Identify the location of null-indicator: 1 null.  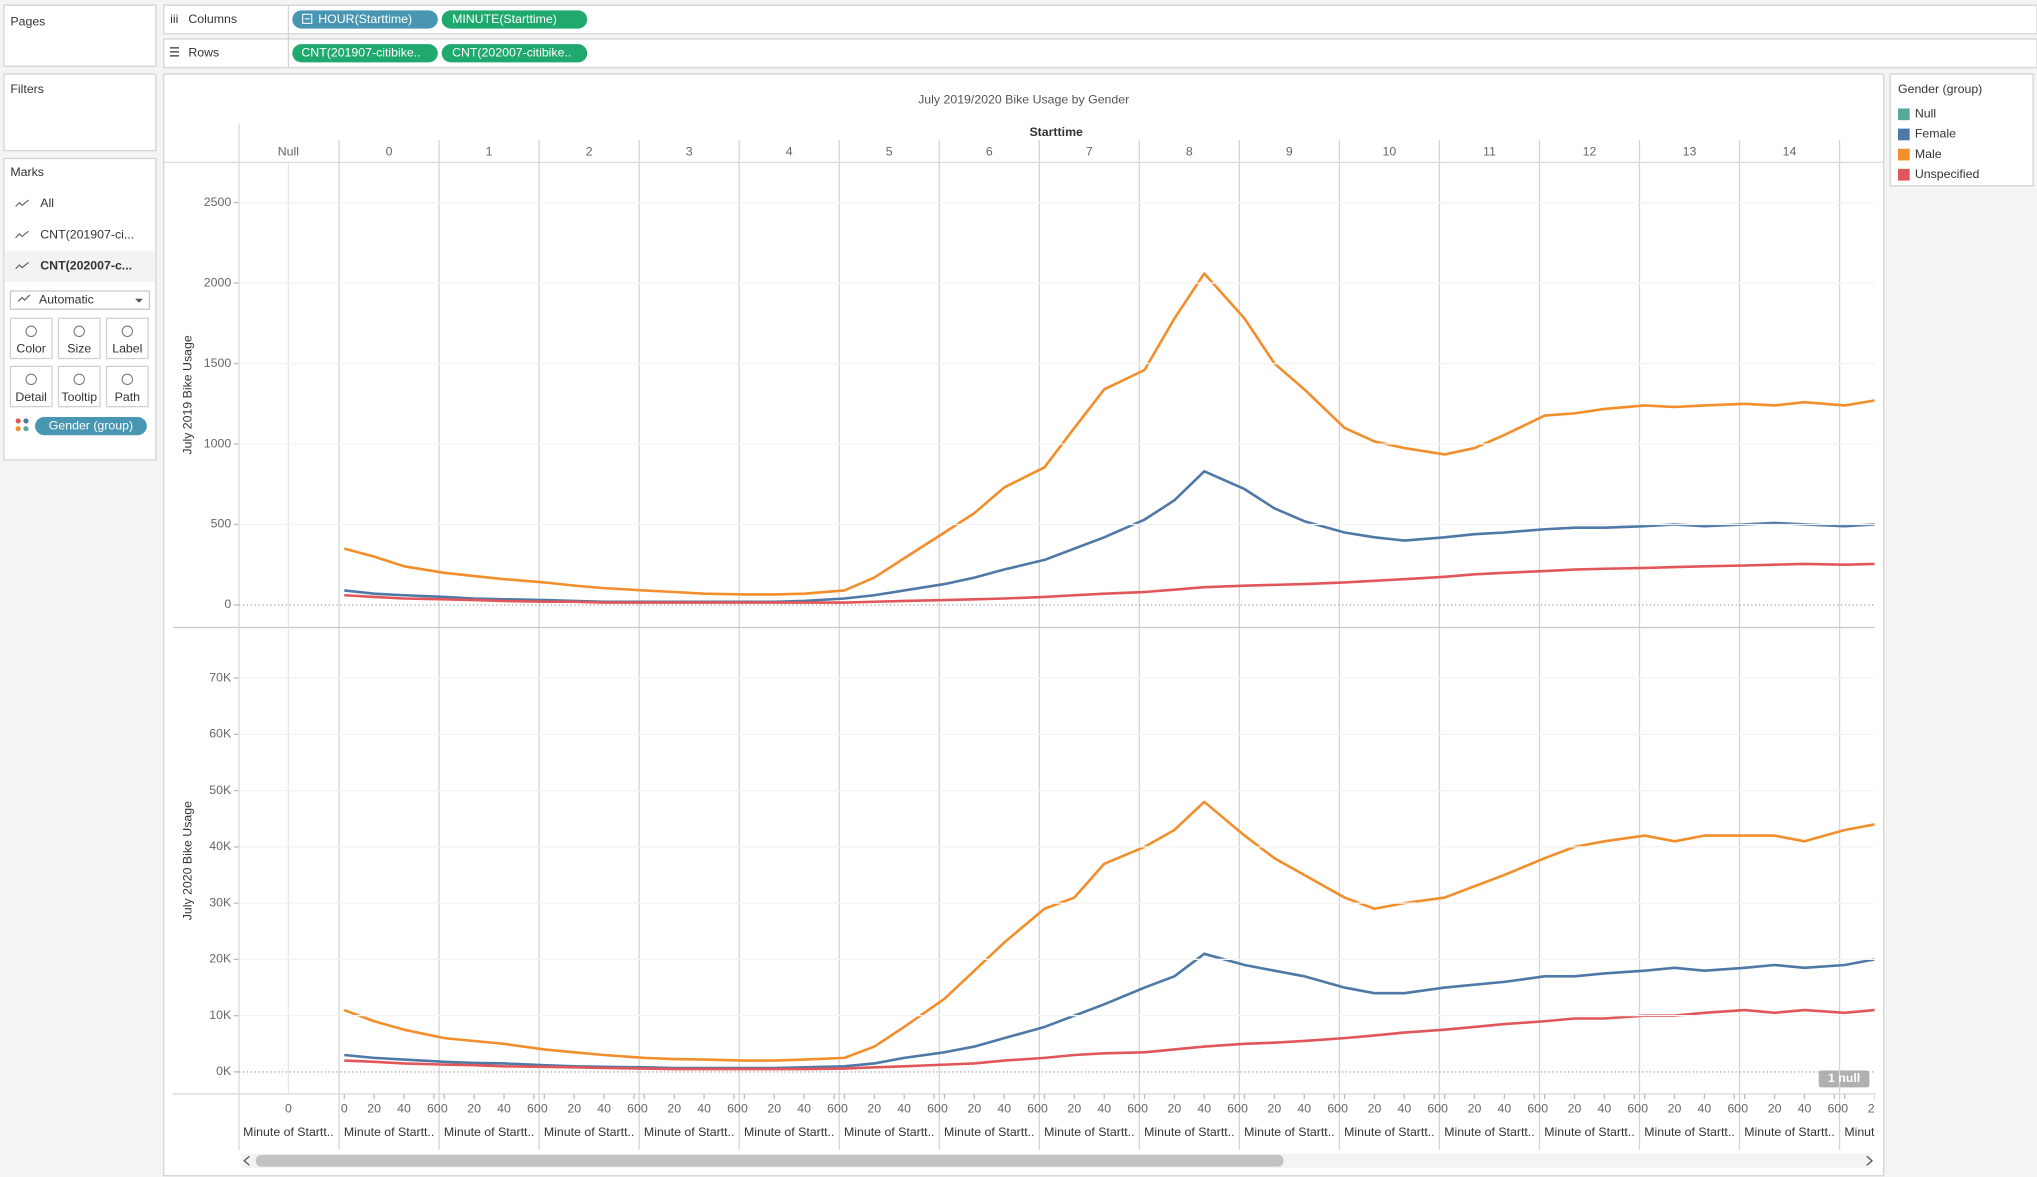
(1844, 1078).